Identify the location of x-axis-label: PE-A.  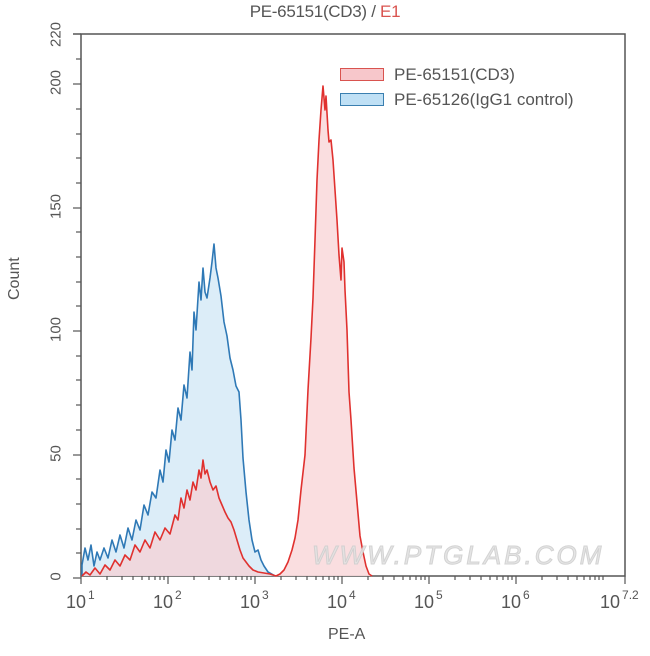
(347, 634).